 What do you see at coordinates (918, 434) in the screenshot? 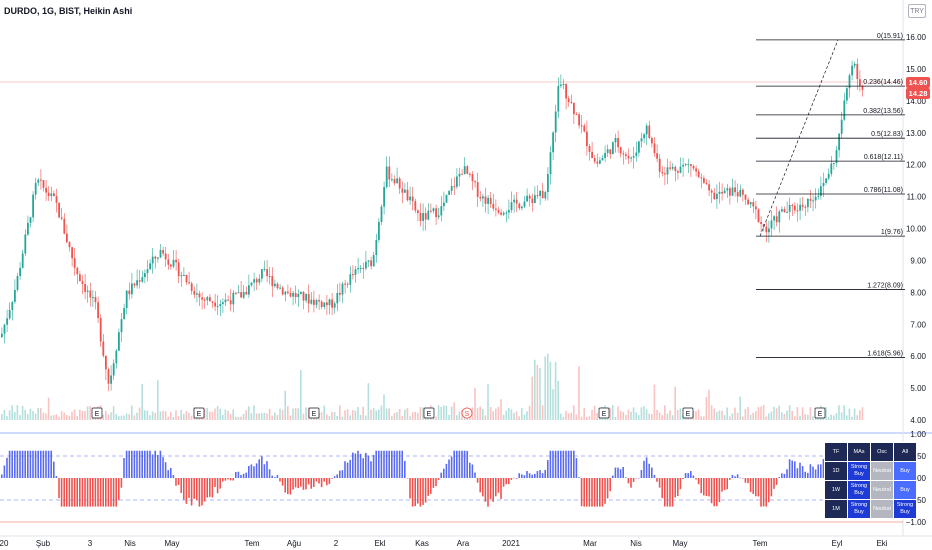
I see `osc-tick-label: 1.00` at bounding box center [918, 434].